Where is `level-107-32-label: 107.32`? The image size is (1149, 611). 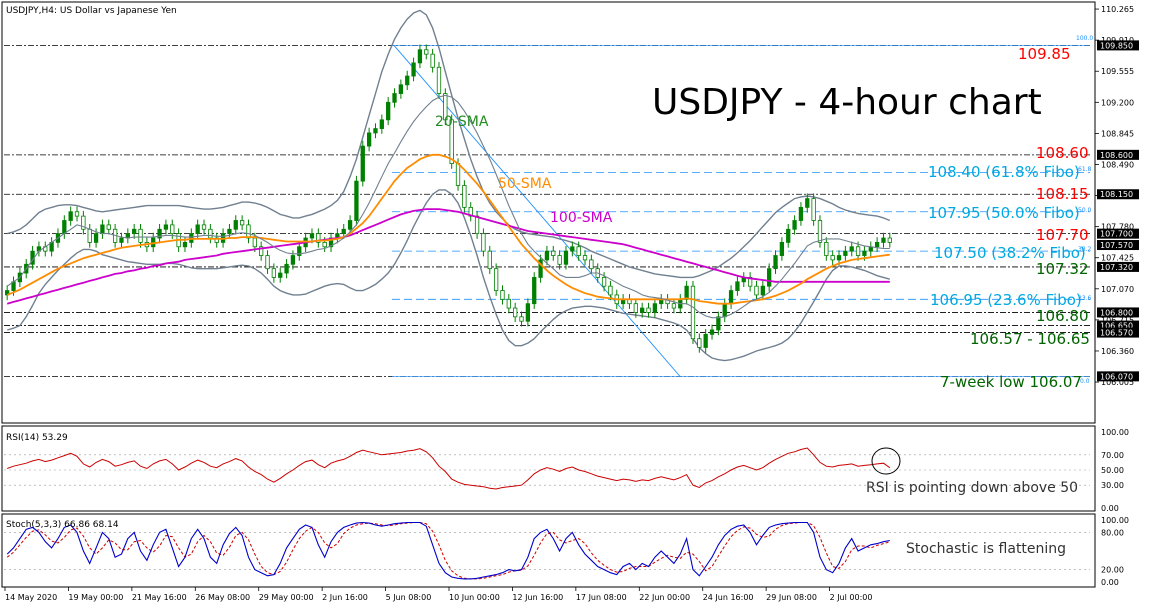 level-107-32-label: 107.32 is located at coordinates (1062, 269).